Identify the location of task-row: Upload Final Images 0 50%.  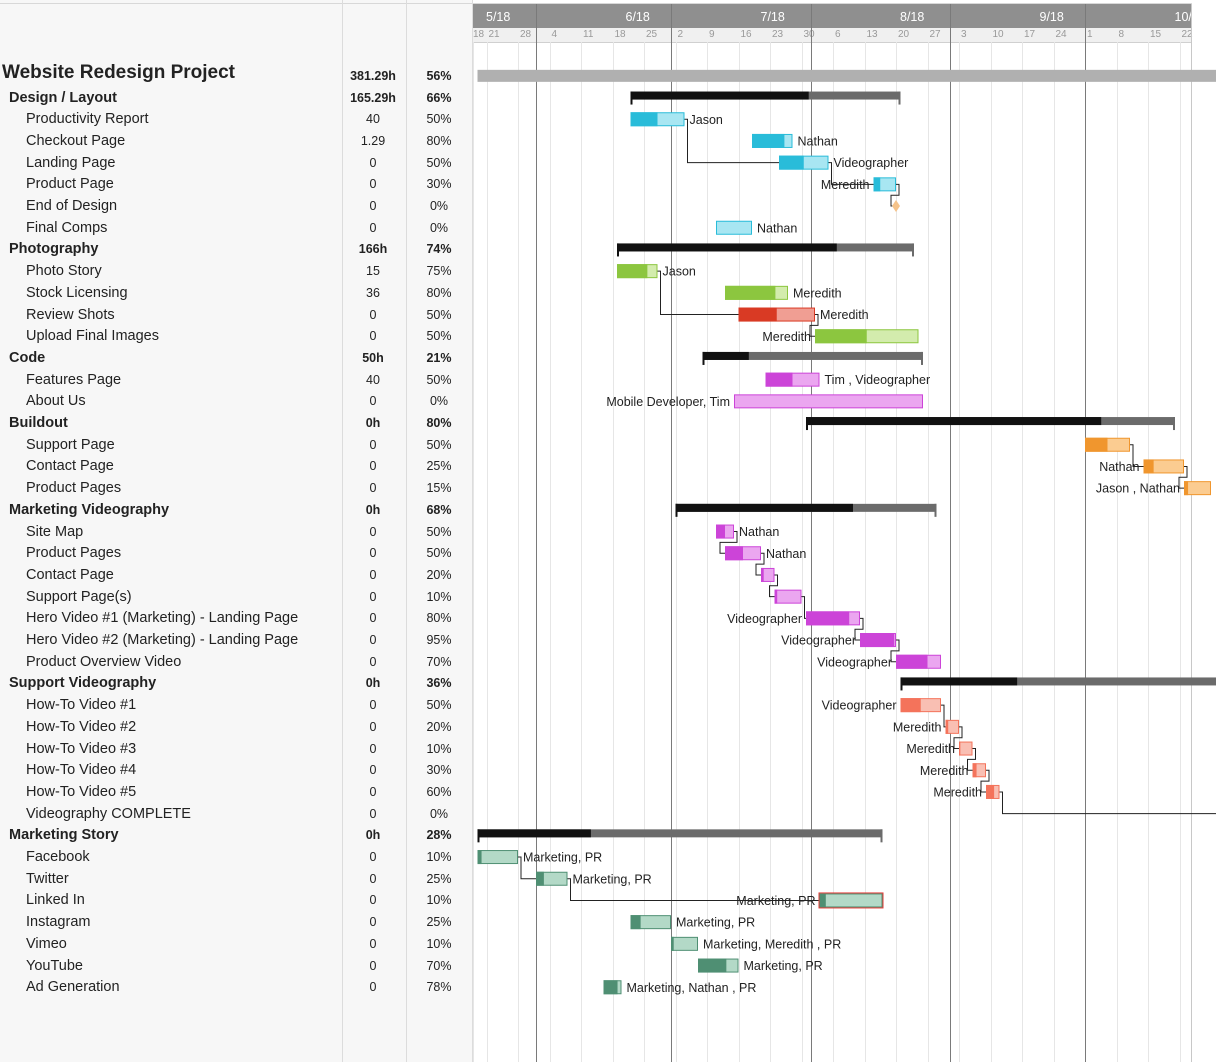
(236, 336).